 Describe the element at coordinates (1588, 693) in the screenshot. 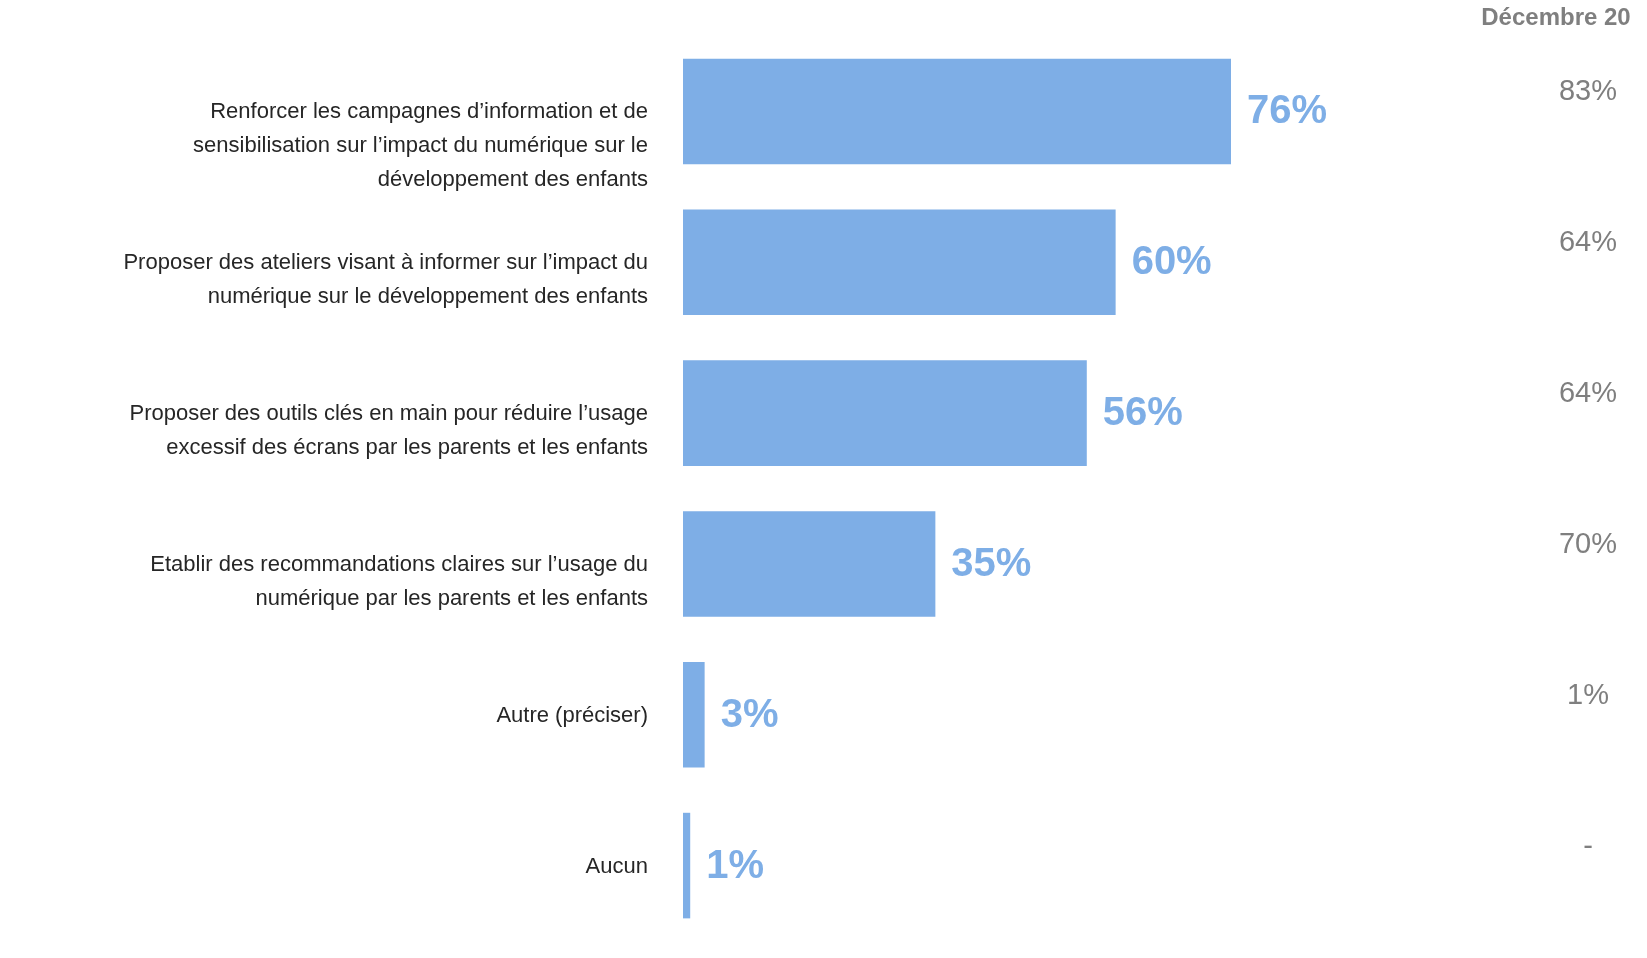

I see `text: 1%` at that location.